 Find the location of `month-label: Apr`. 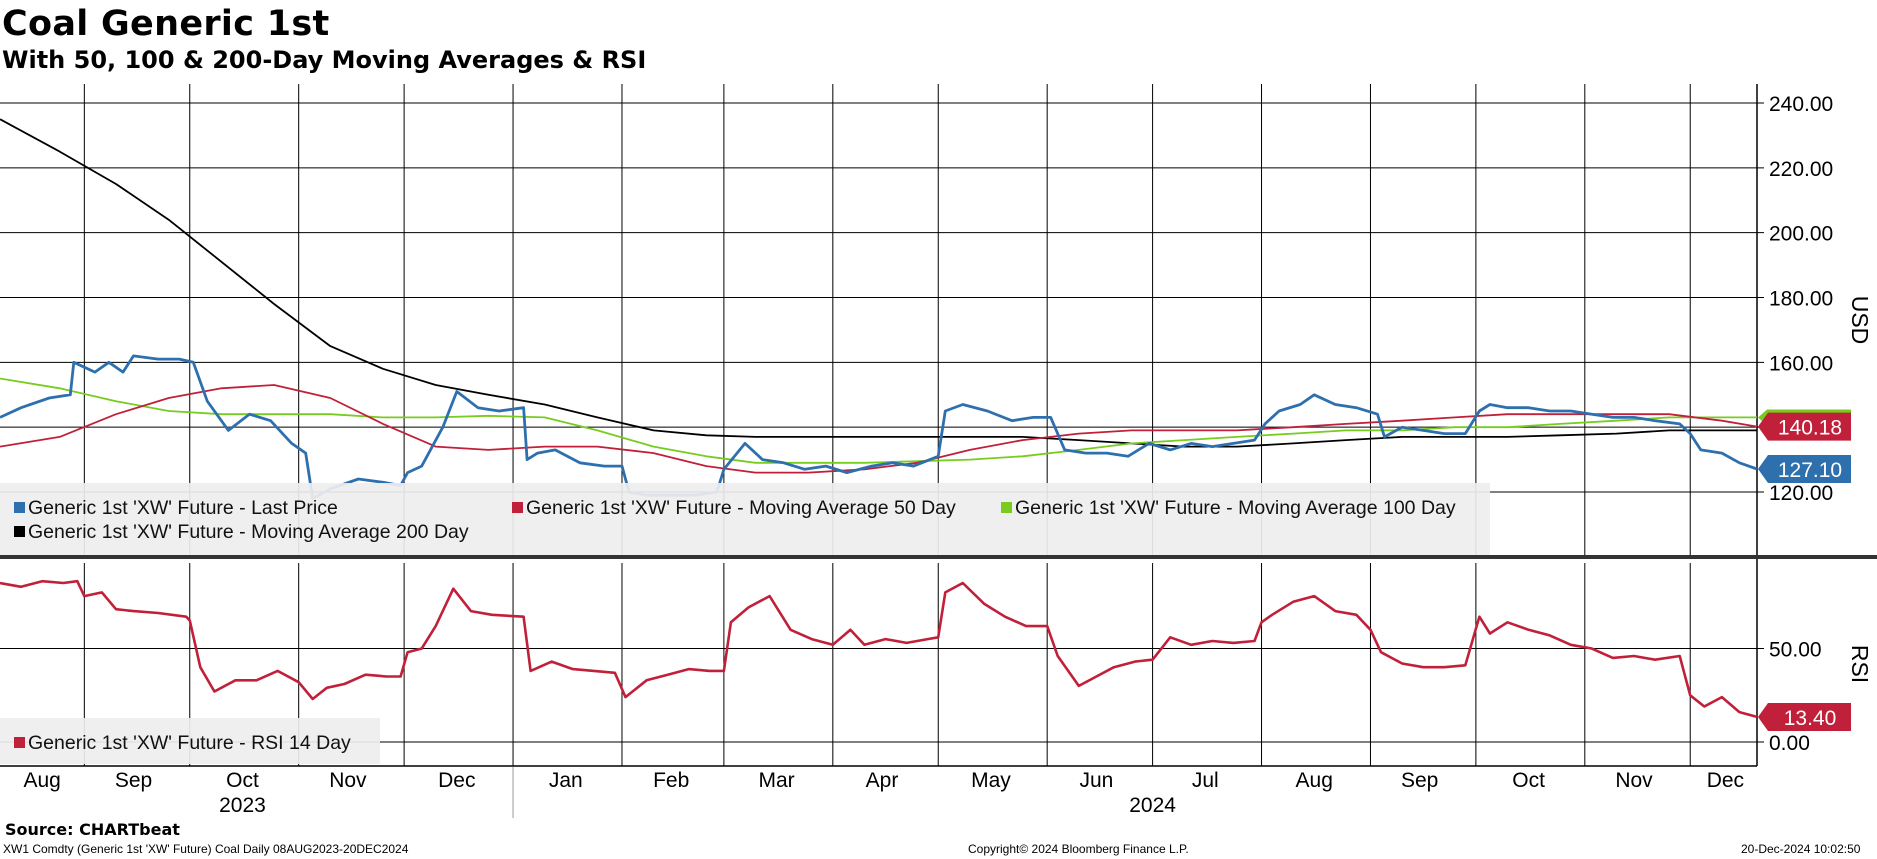

month-label: Apr is located at coordinates (882, 780).